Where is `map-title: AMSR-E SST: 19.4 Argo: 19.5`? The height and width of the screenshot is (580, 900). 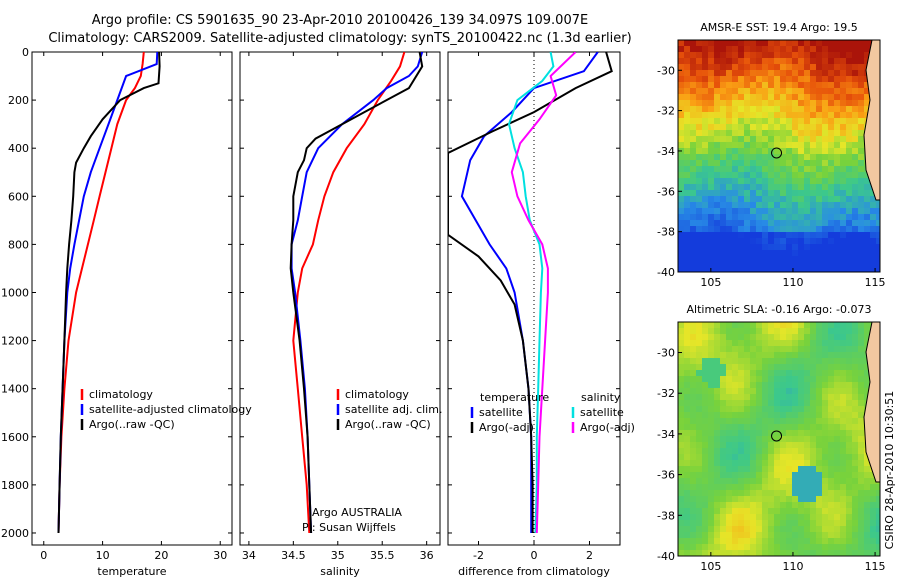 map-title: AMSR-E SST: 19.4 Argo: 19.5 is located at coordinates (779, 27).